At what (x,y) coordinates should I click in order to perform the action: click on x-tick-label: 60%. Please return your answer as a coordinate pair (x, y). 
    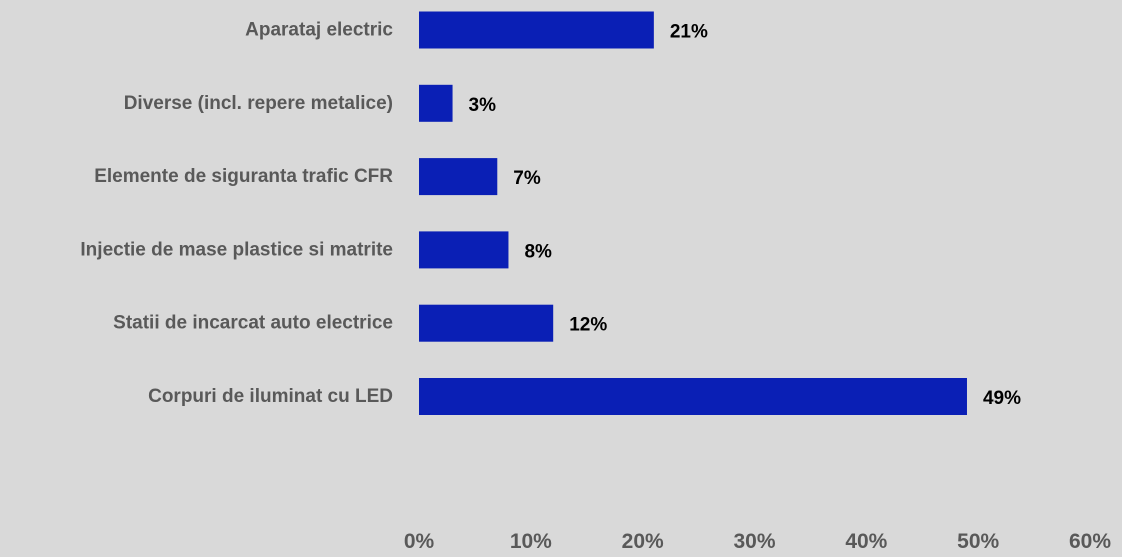
    Looking at the image, I should click on (1090, 541).